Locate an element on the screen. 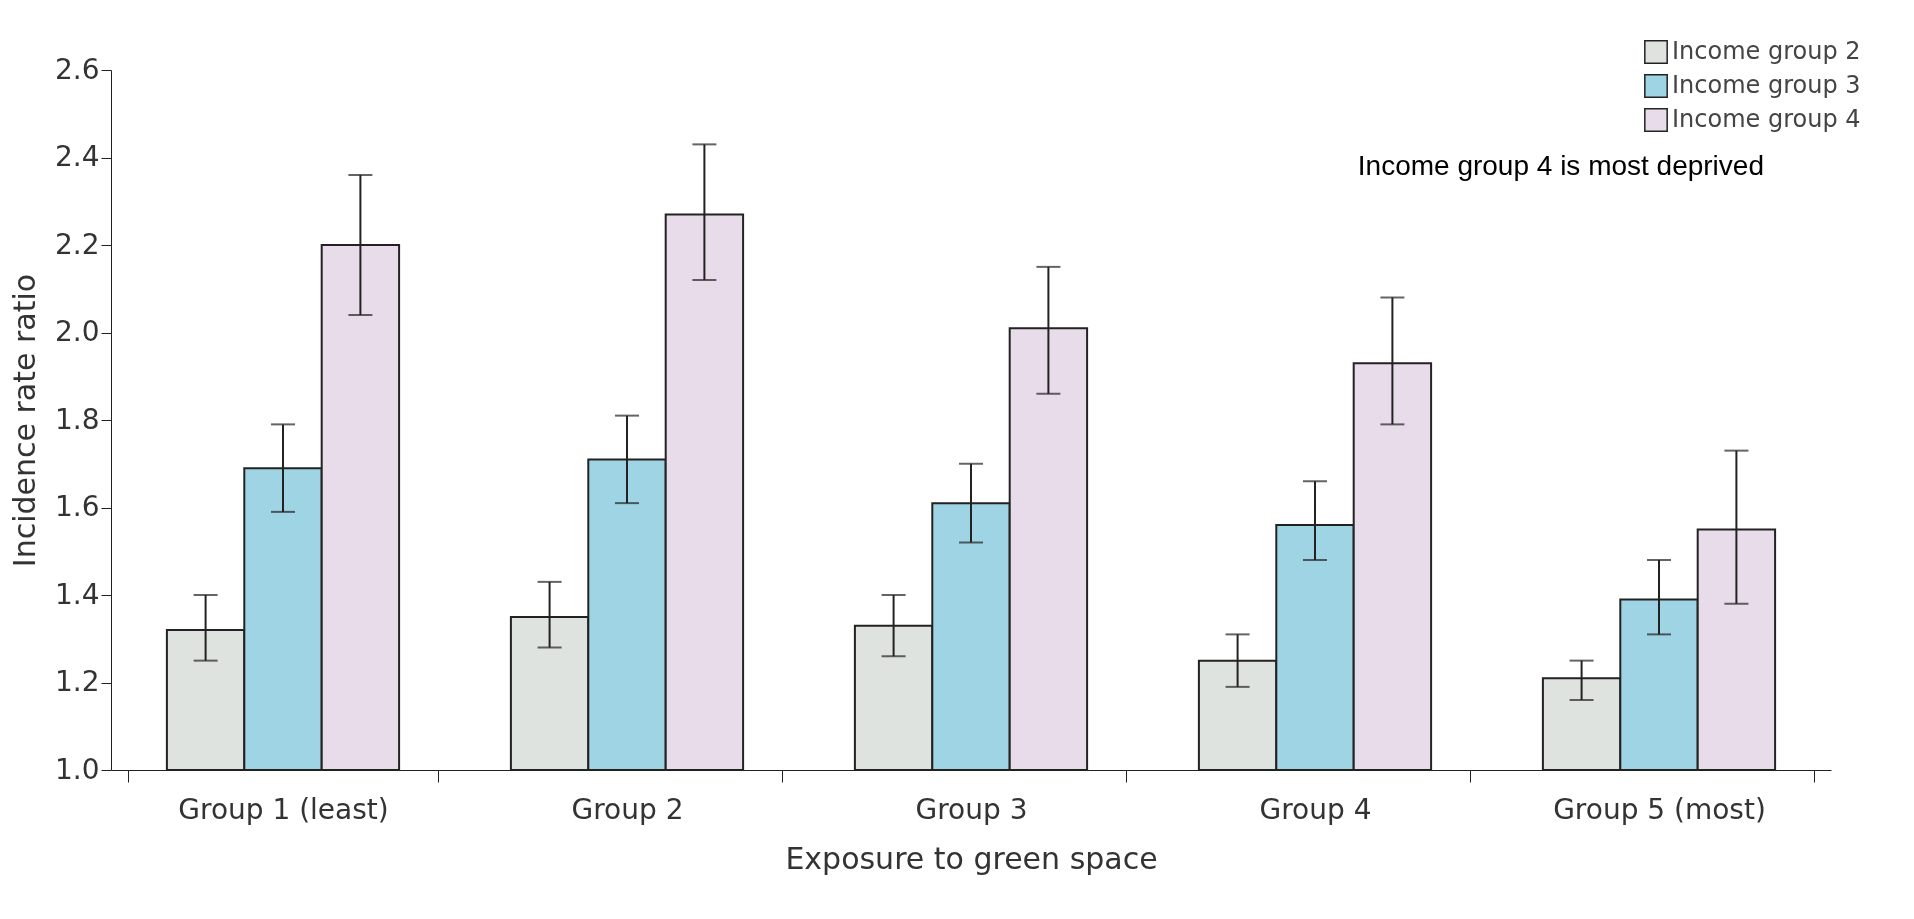  y-tick-label: 1.2 is located at coordinates (77, 681).